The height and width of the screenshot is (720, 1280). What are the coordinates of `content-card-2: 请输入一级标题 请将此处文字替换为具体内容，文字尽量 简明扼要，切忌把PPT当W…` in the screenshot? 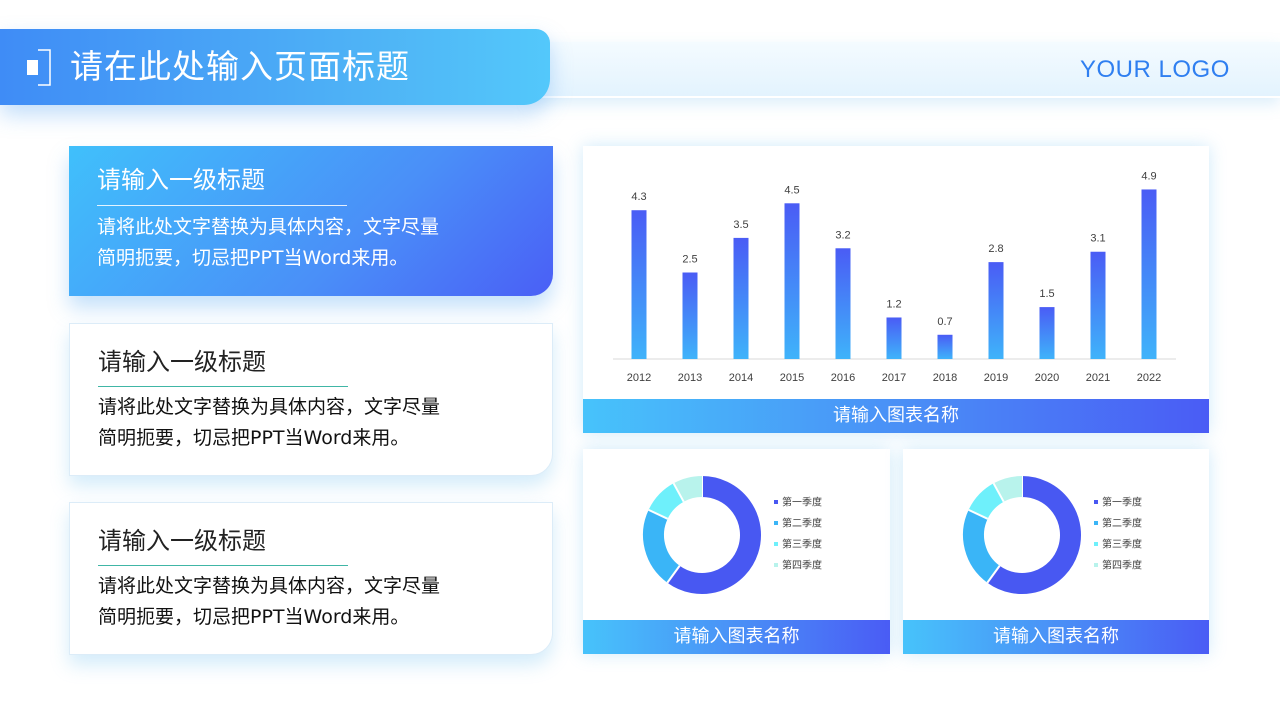 It's located at (311, 399).